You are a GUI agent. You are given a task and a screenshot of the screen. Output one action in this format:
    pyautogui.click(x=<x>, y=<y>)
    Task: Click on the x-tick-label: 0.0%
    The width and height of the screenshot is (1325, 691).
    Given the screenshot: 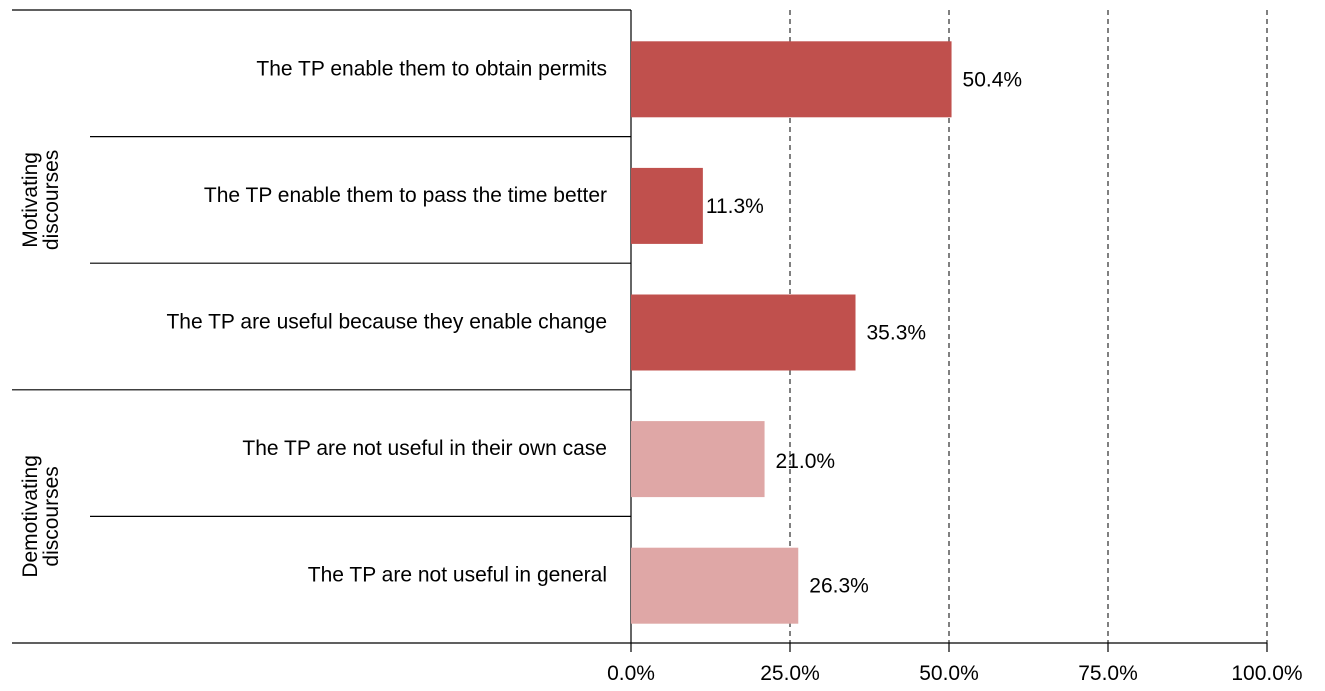 What is the action you would take?
    pyautogui.click(x=631, y=673)
    